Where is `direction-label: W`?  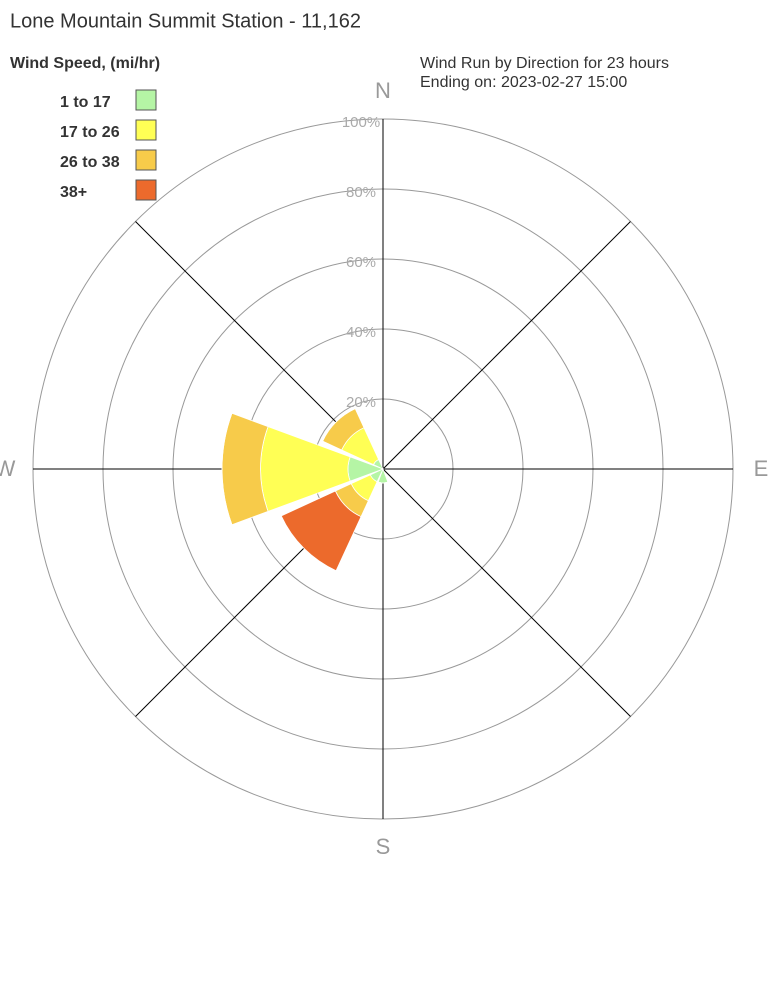 direction-label: W is located at coordinates (8, 468).